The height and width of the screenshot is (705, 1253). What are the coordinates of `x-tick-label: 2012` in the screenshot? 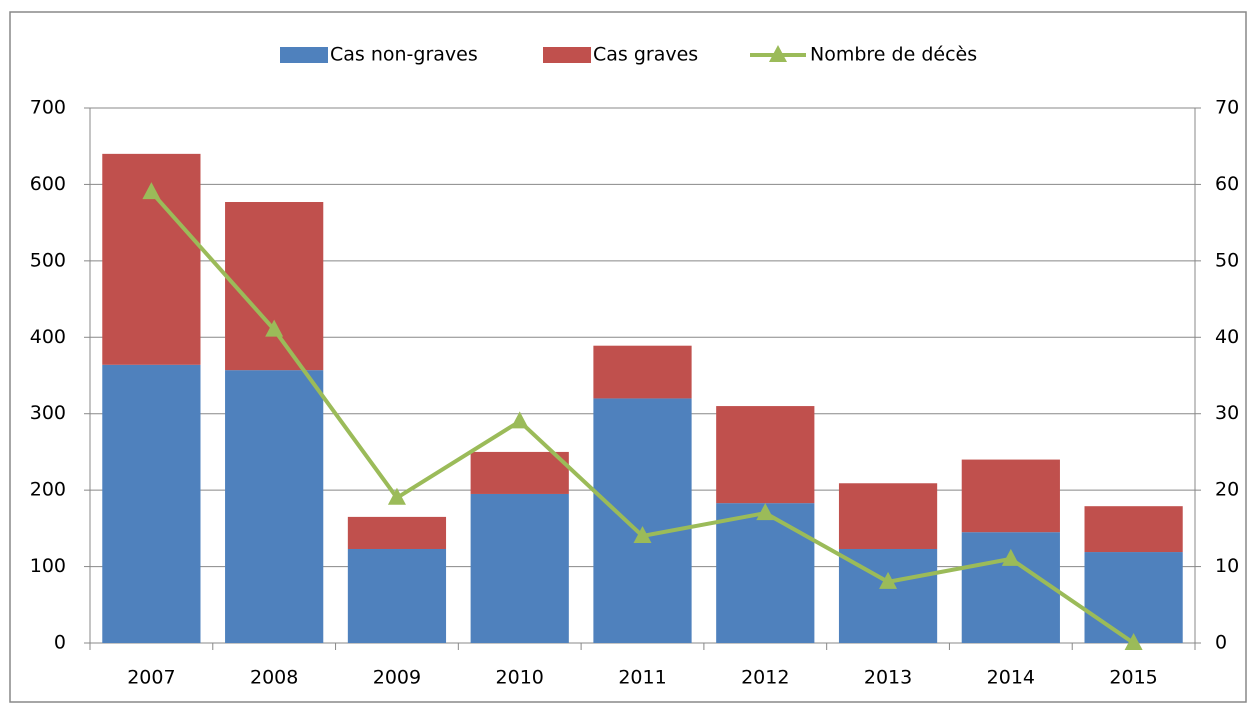 It's located at (765, 678).